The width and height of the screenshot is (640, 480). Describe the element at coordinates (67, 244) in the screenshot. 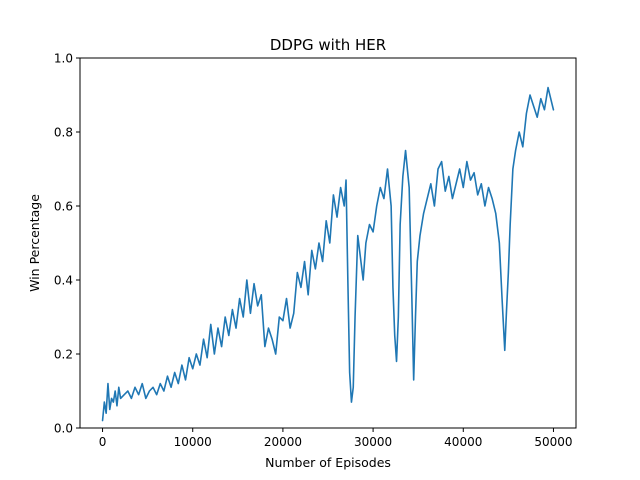

I see `y-axis: 0.0 0.2 0.4 0.6 0.8 1.0` at that location.